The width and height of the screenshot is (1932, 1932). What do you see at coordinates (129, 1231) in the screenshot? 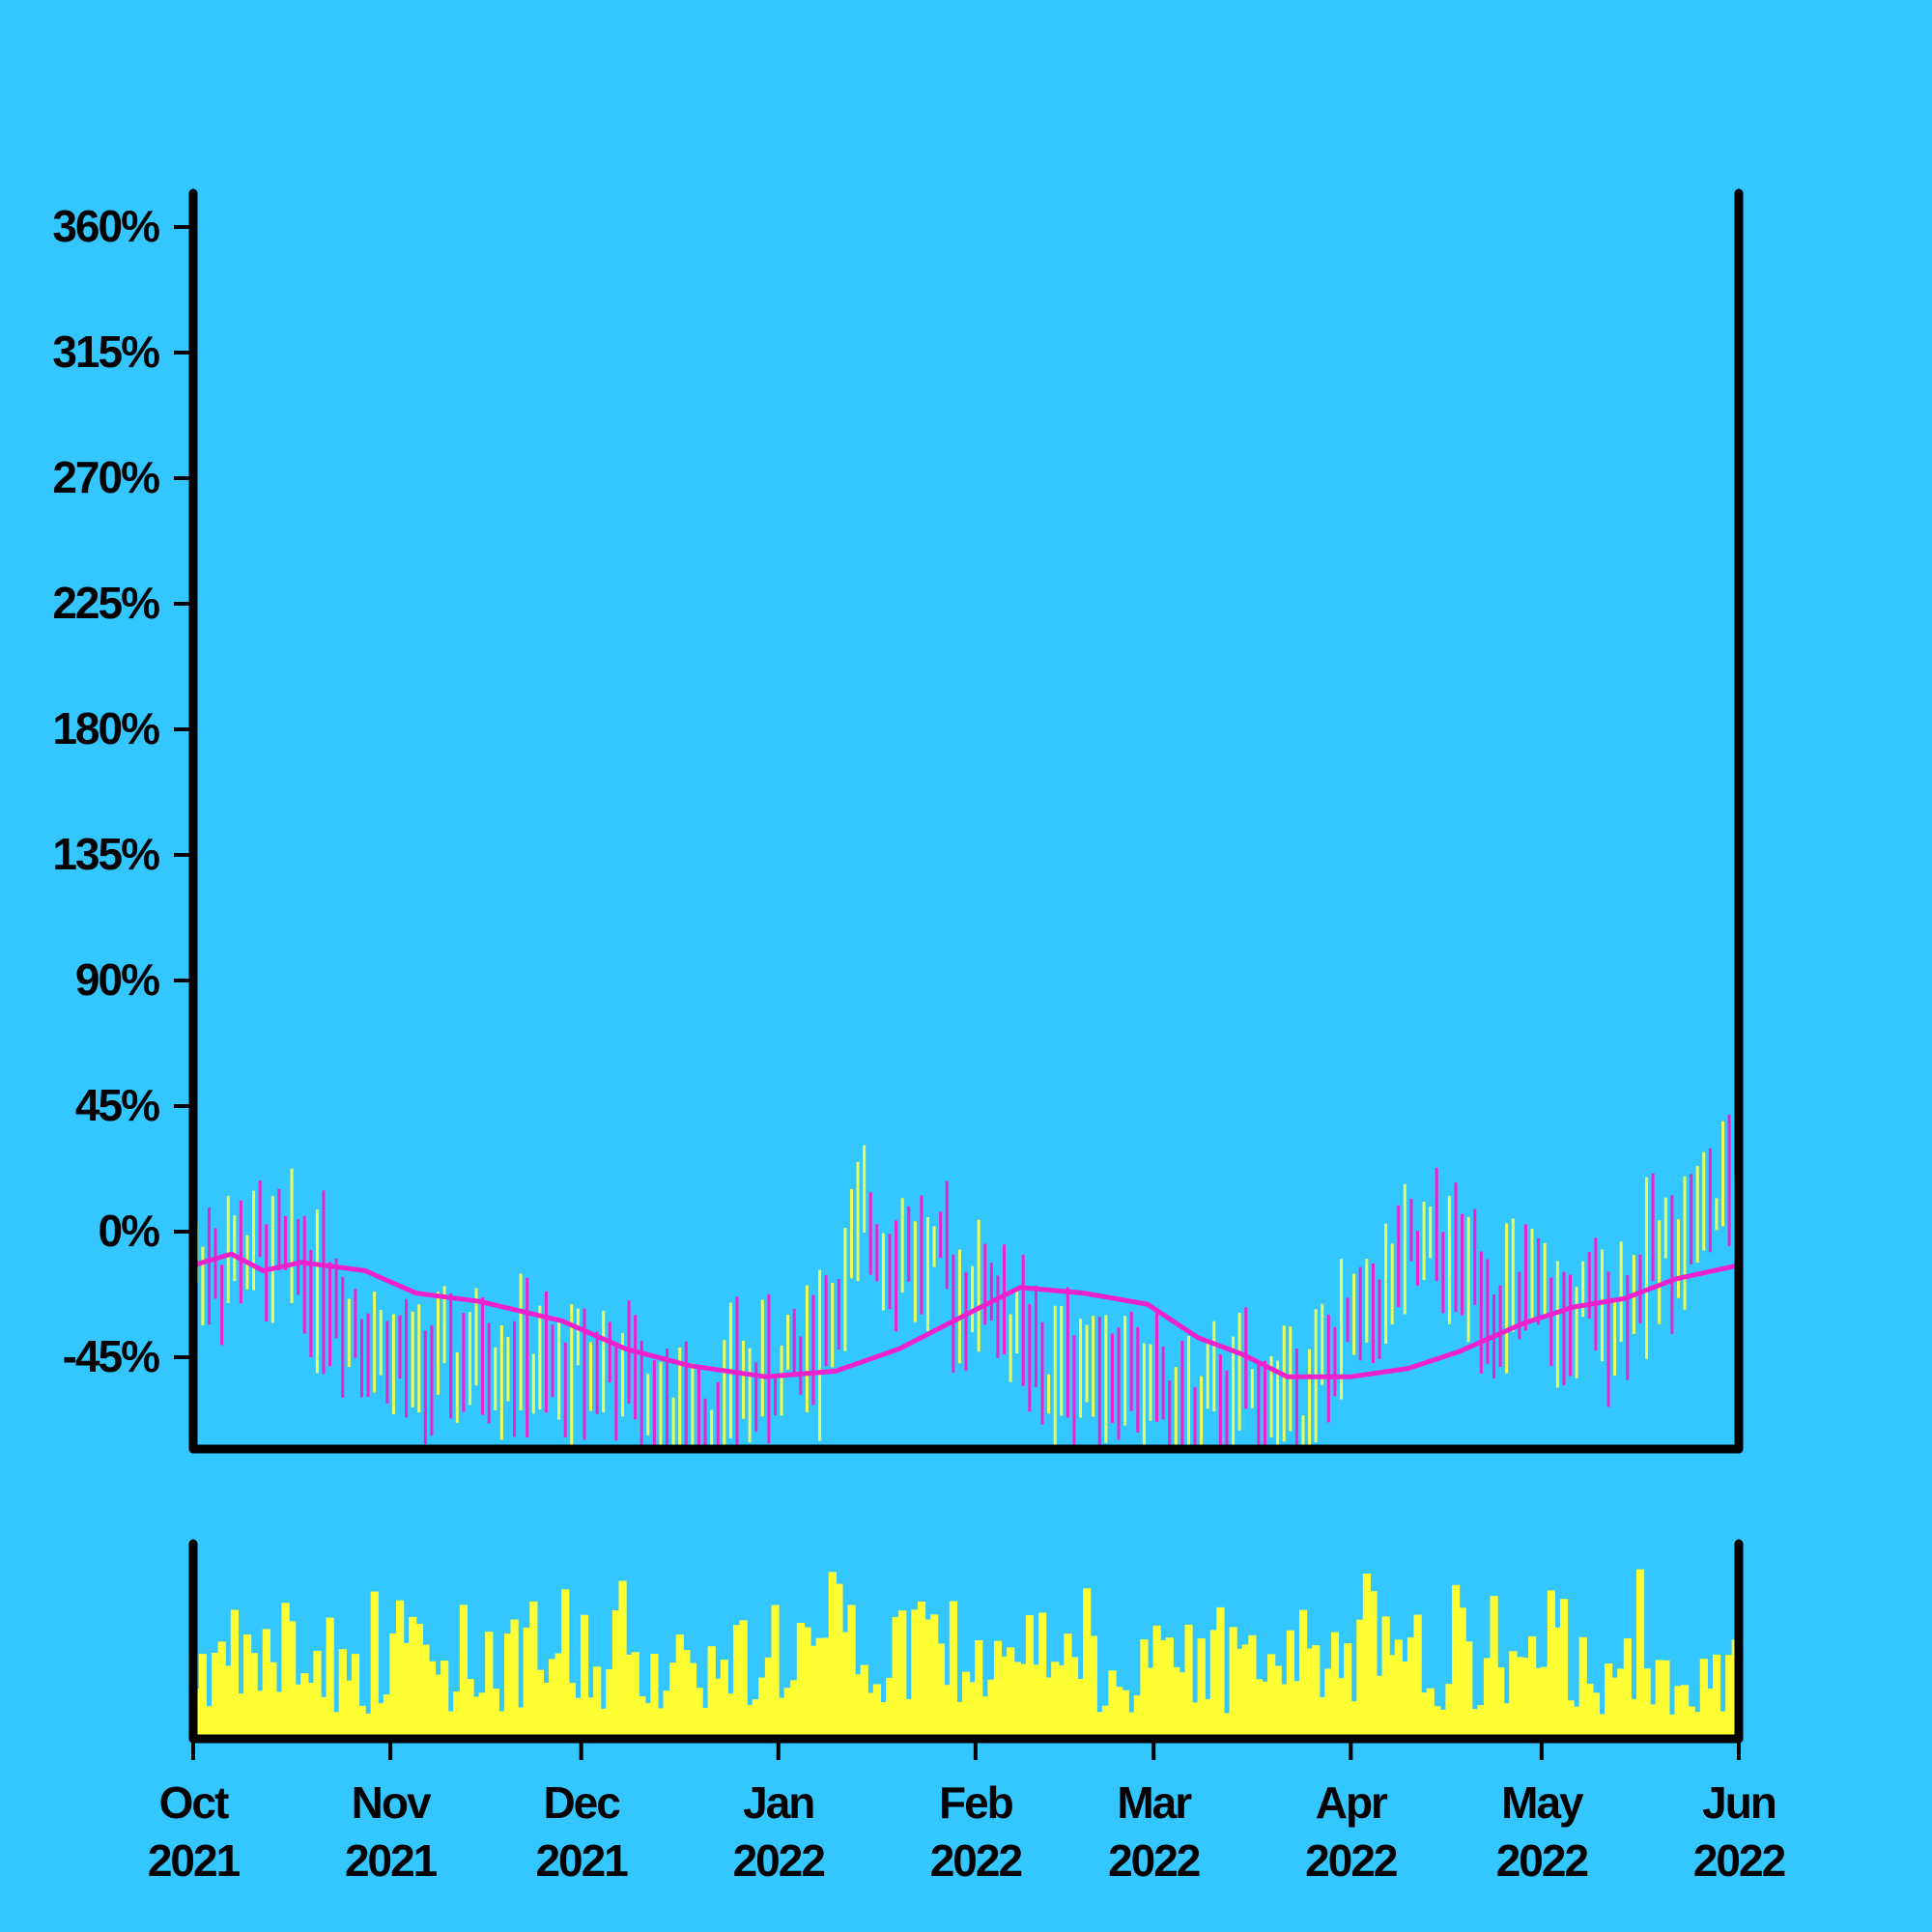
I see `y-tick-label: 0%` at bounding box center [129, 1231].